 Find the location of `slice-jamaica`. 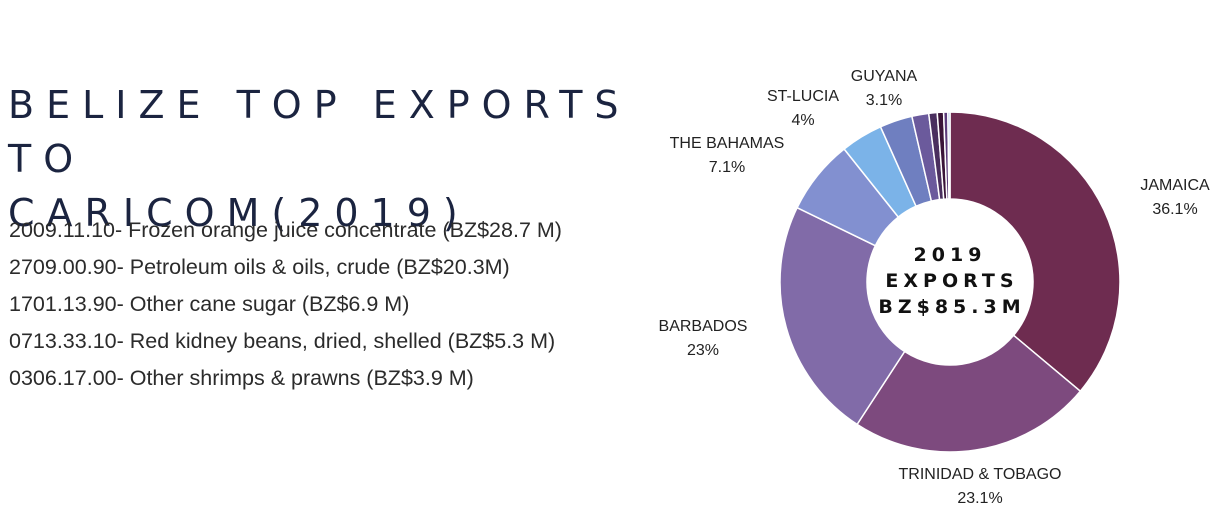

slice-jamaica is located at coordinates (1035, 252).